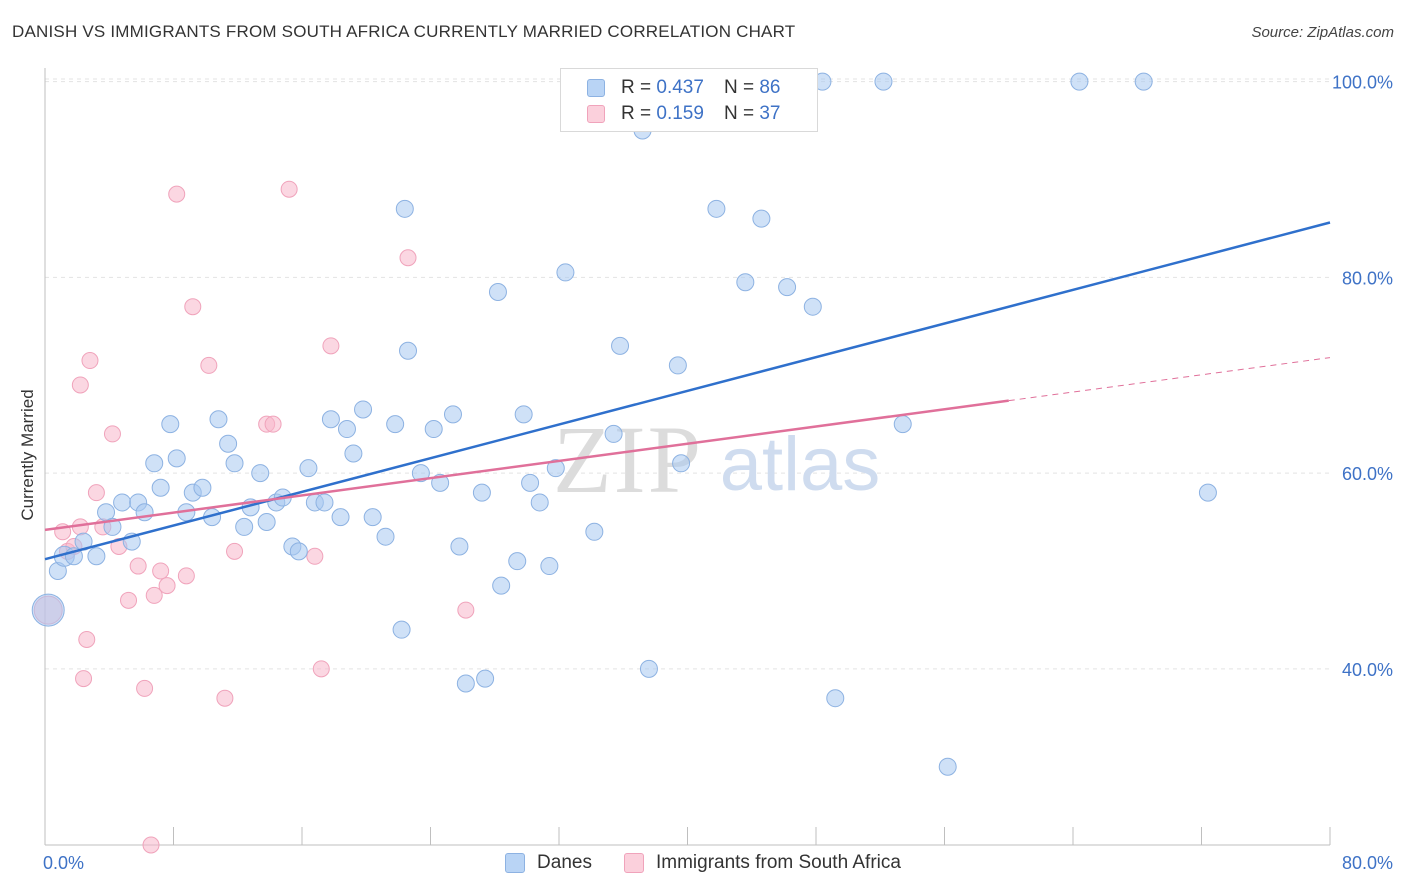 The width and height of the screenshot is (1406, 892). I want to click on south-africa-n-value: 37, so click(770, 113).